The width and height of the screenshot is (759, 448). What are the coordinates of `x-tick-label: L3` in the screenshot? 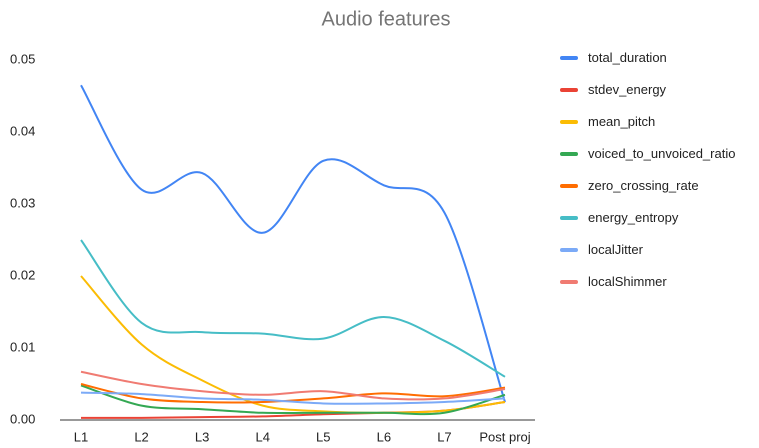 It's located at (202, 436).